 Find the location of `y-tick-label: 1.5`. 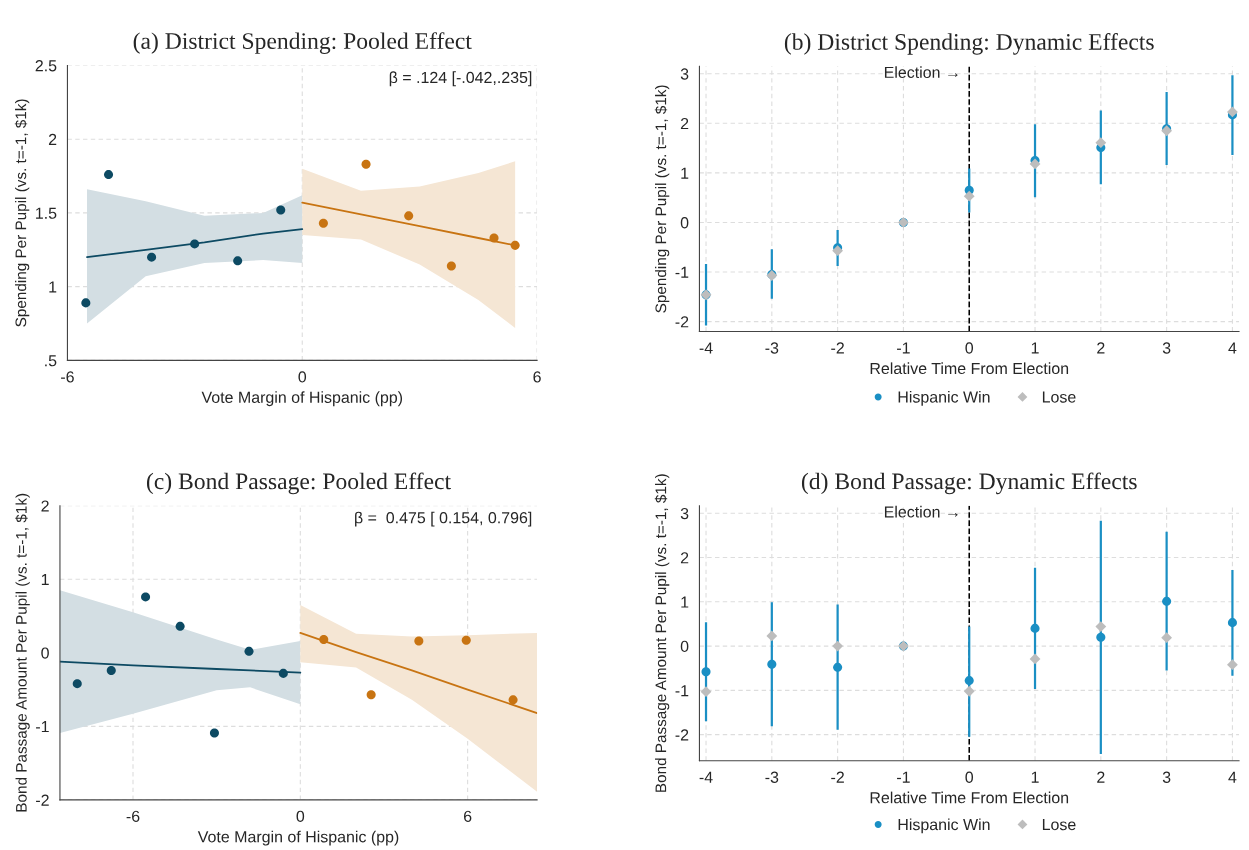

y-tick-label: 1.5 is located at coordinates (46, 213).